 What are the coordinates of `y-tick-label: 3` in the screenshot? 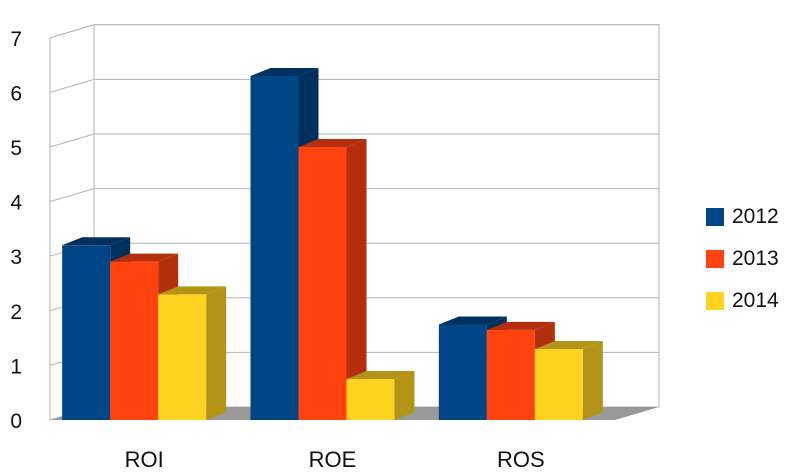 It's located at (16, 257).